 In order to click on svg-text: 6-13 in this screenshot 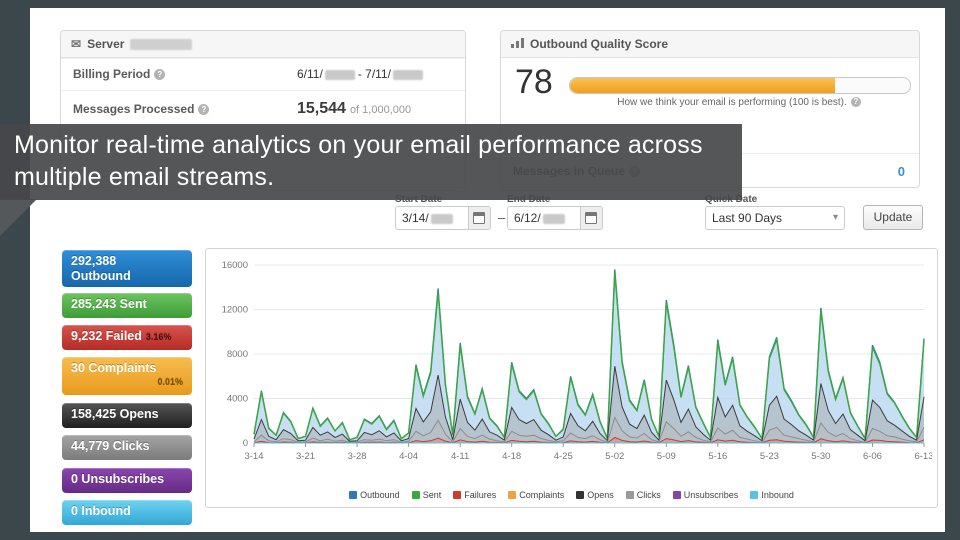, I will do `click(923, 456)`.